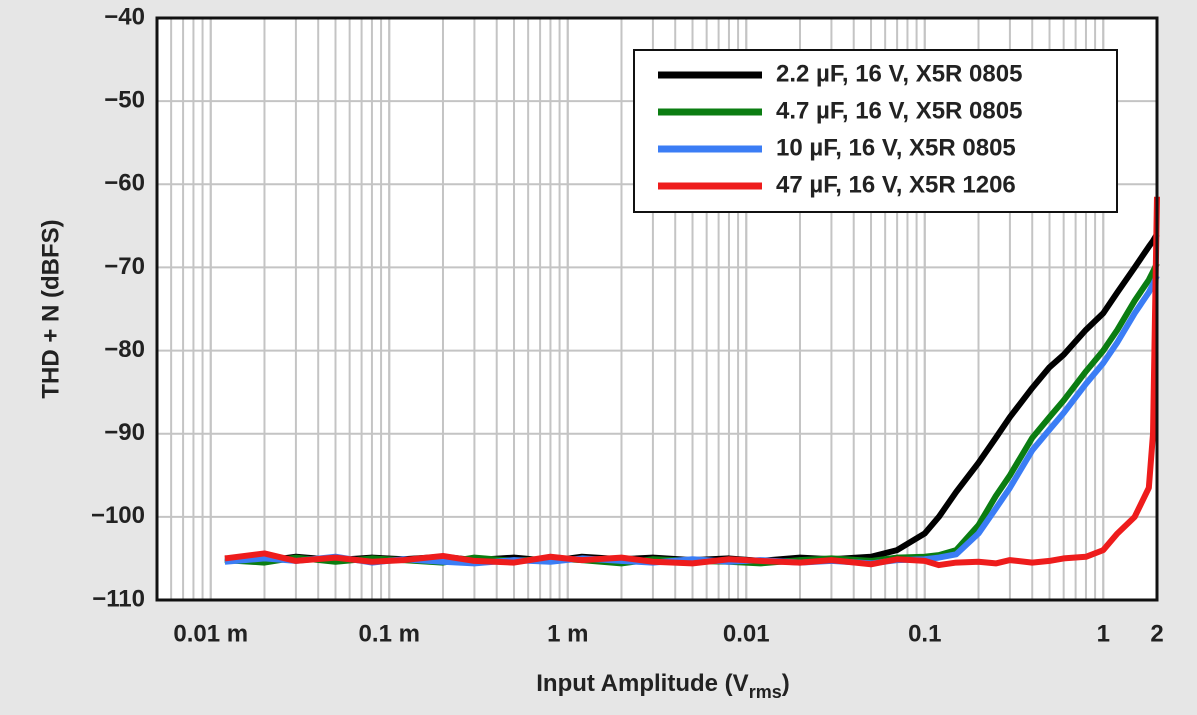  Describe the element at coordinates (1103, 633) in the screenshot. I see `x-tick-label: 1` at that location.